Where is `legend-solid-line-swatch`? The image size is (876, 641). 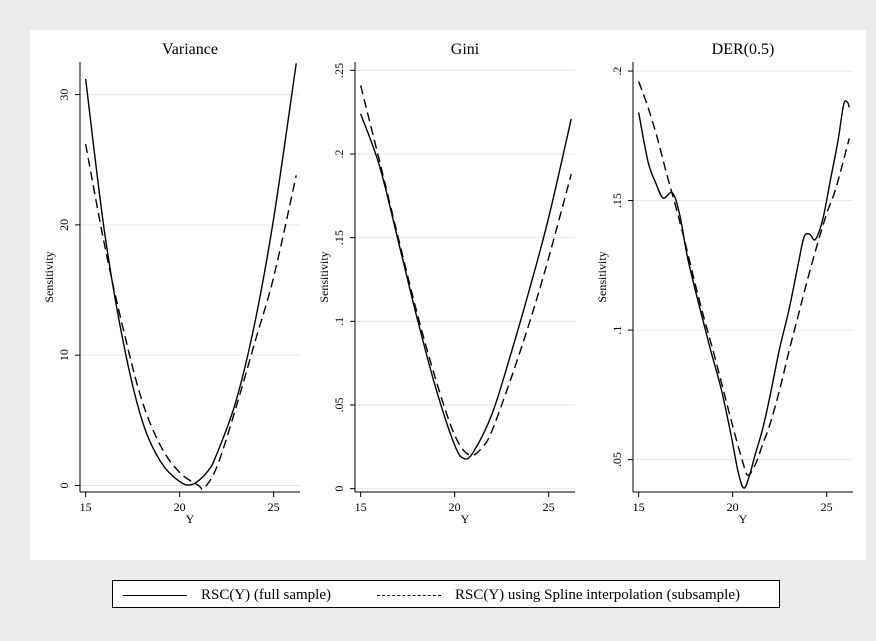 legend-solid-line-swatch is located at coordinates (155, 595).